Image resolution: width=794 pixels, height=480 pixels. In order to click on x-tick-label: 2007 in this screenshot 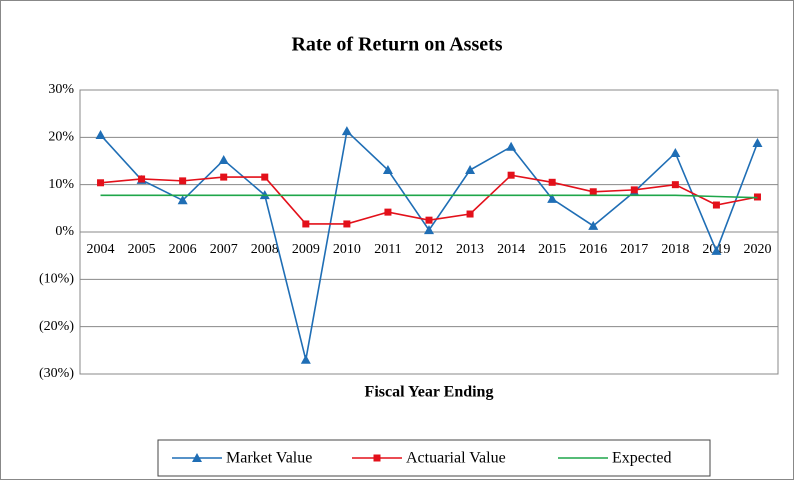, I will do `click(224, 249)`.